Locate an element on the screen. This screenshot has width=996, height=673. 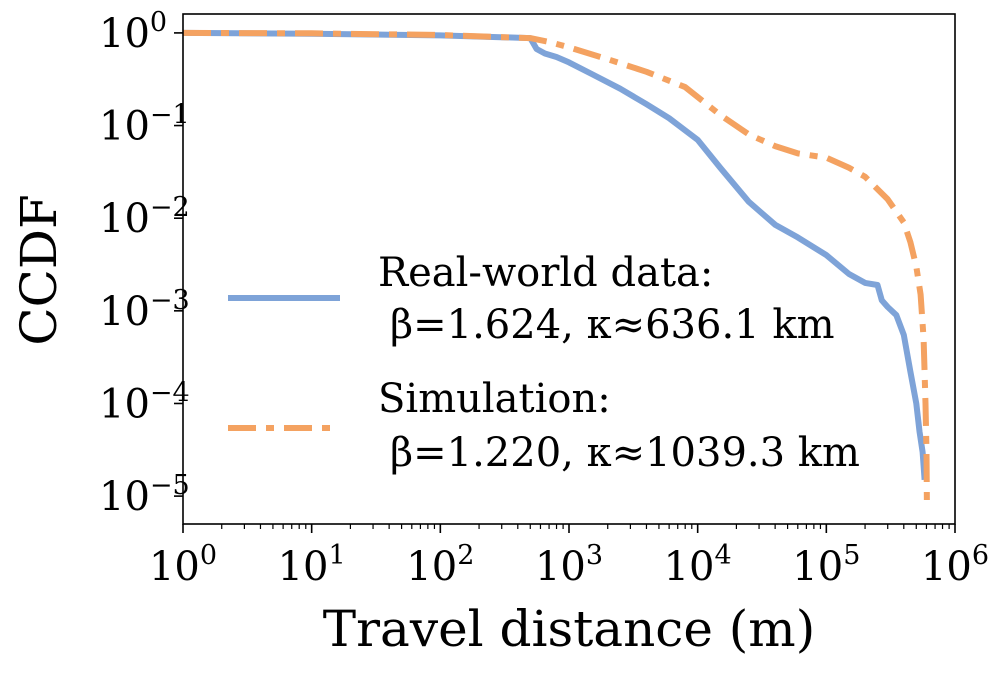
y-axis-ticks: 10⁰ 10⁻¹ 10⁻² 10⁻³ 10⁻⁴ 10⁻⁵ is located at coordinates (144, 263).